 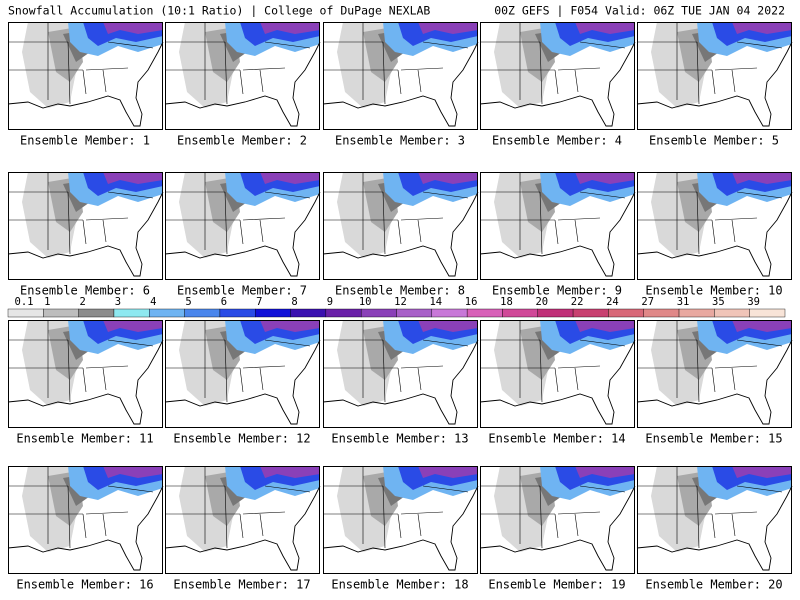 What do you see at coordinates (753, 302) in the screenshot?
I see `legend-label: 39` at bounding box center [753, 302].